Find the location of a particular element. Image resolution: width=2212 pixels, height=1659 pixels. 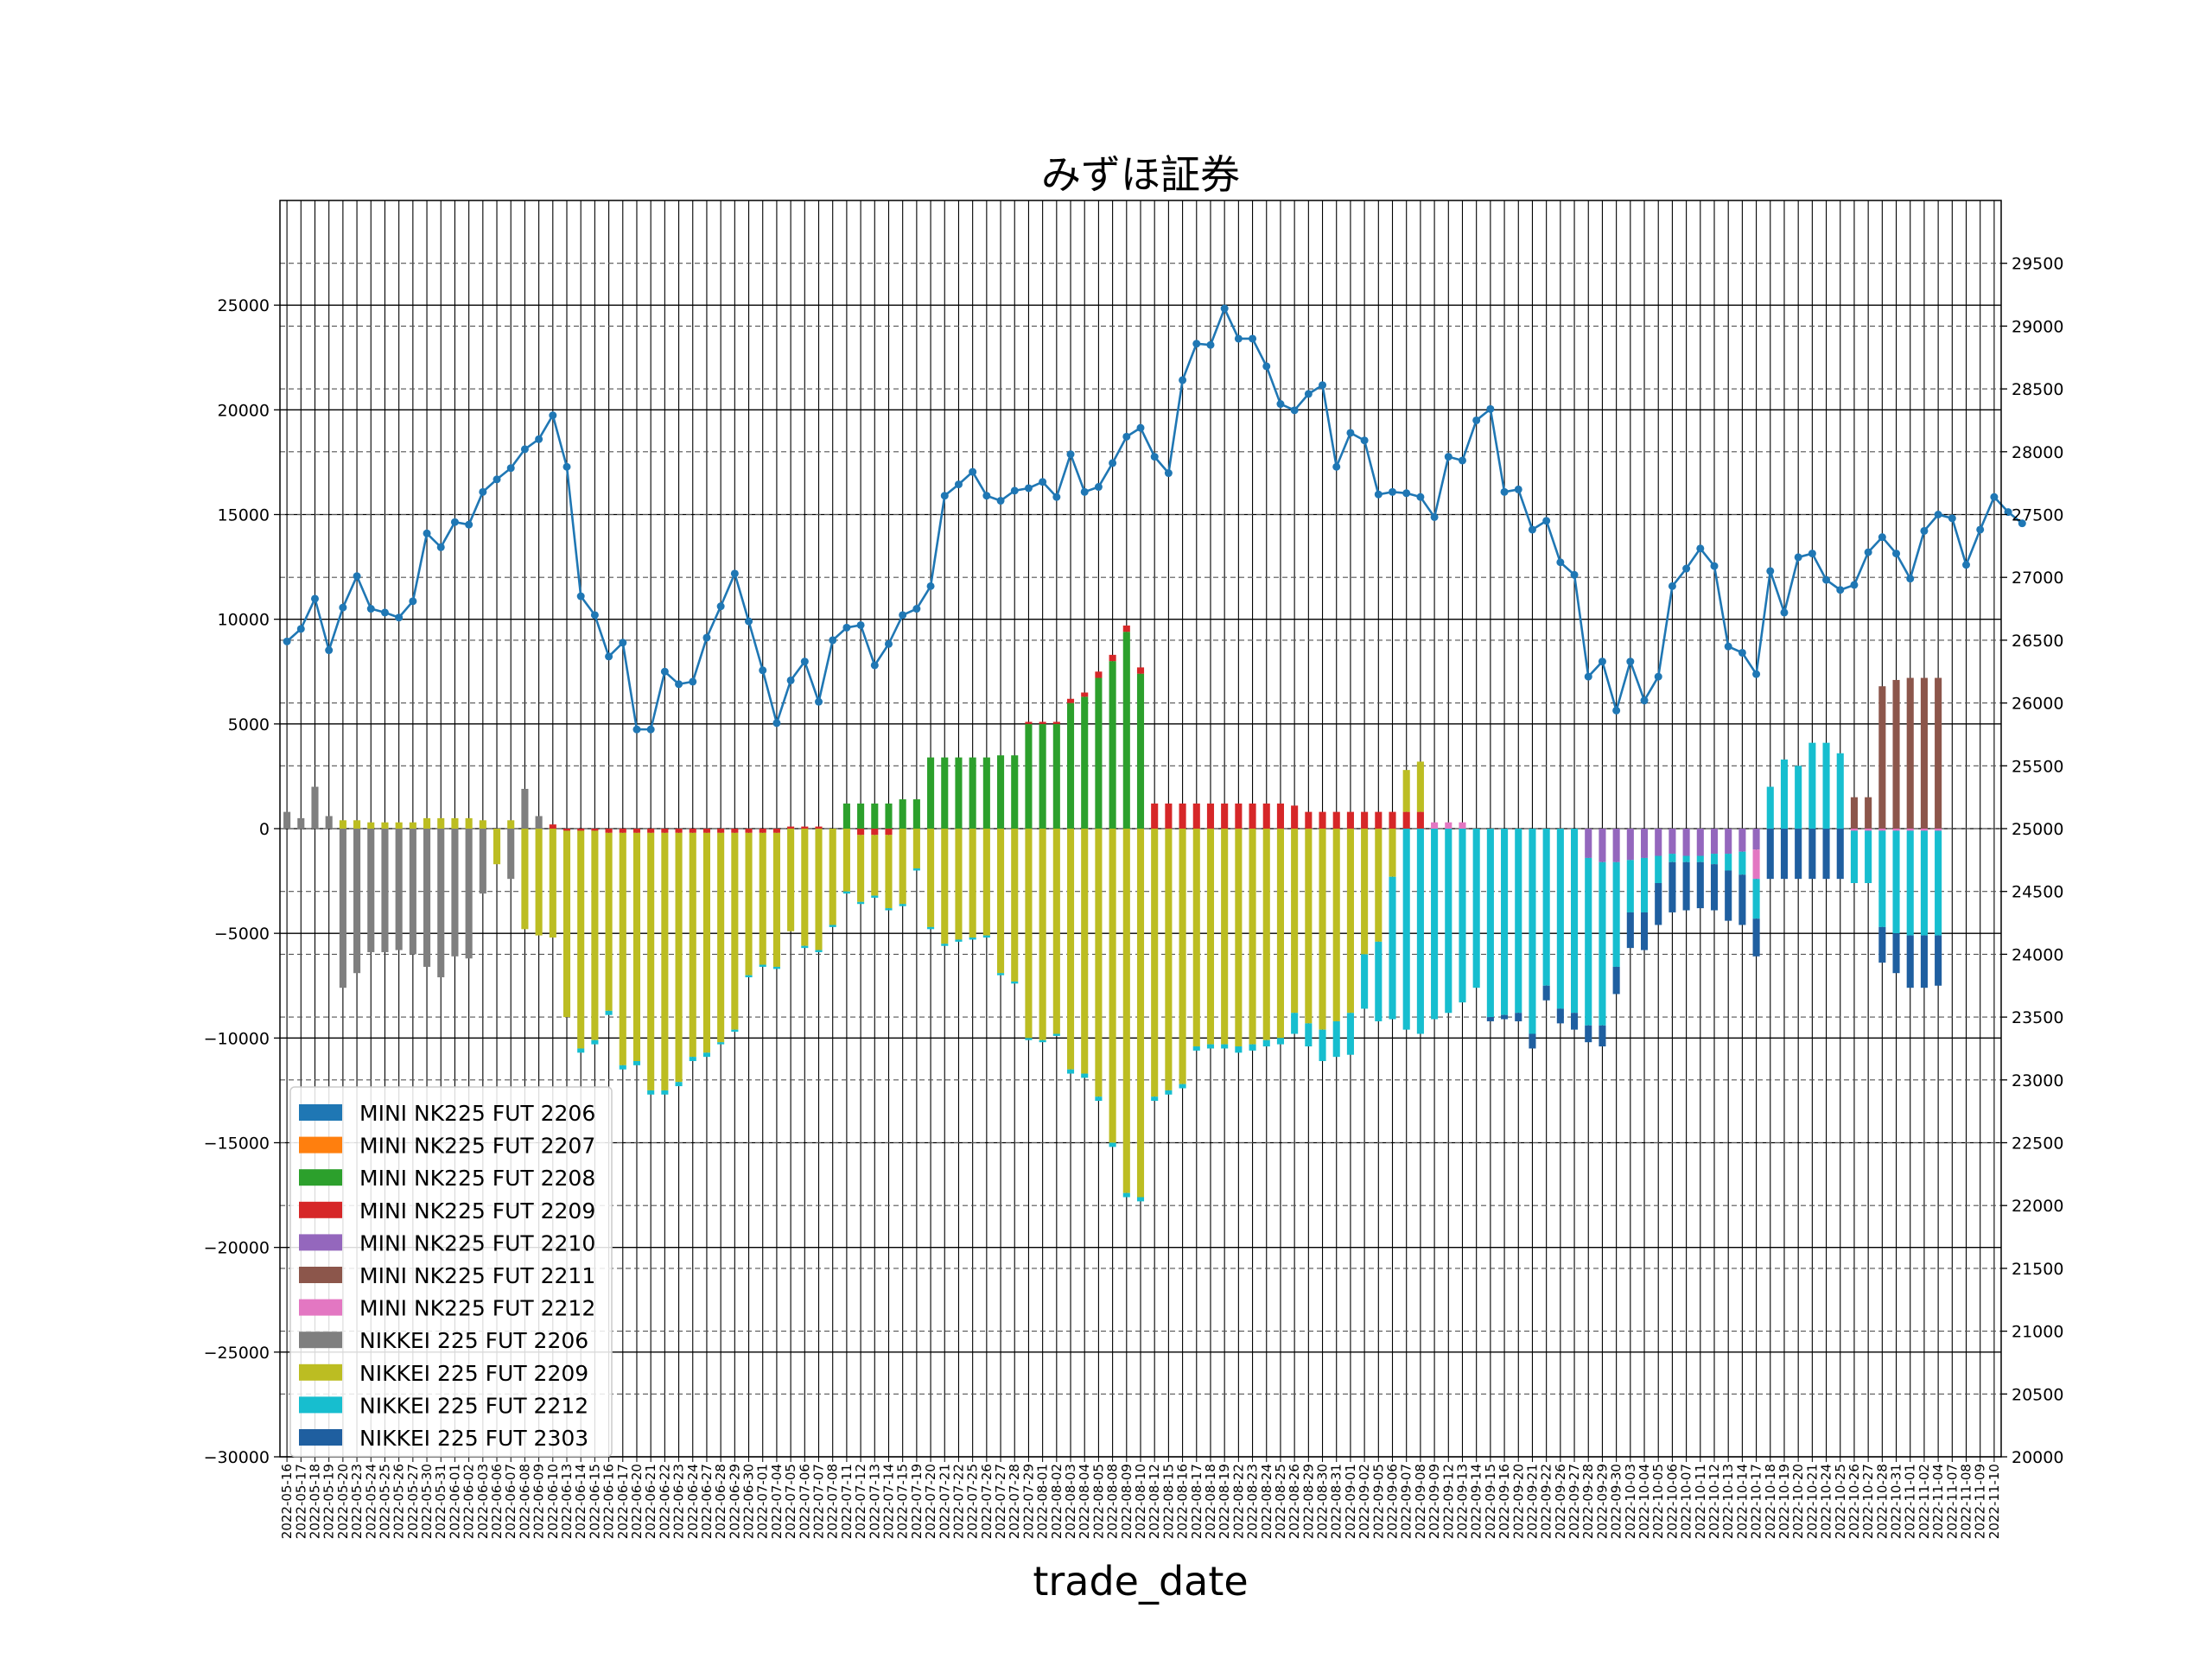

x-tick-label: 2022-09-14 is located at coordinates (1476, 1501).